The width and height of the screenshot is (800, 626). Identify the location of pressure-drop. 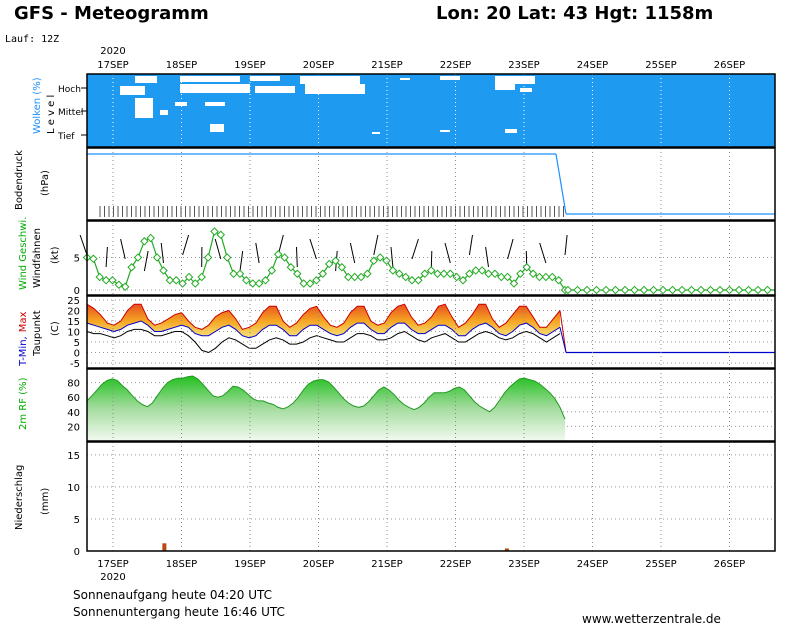
(561, 184).